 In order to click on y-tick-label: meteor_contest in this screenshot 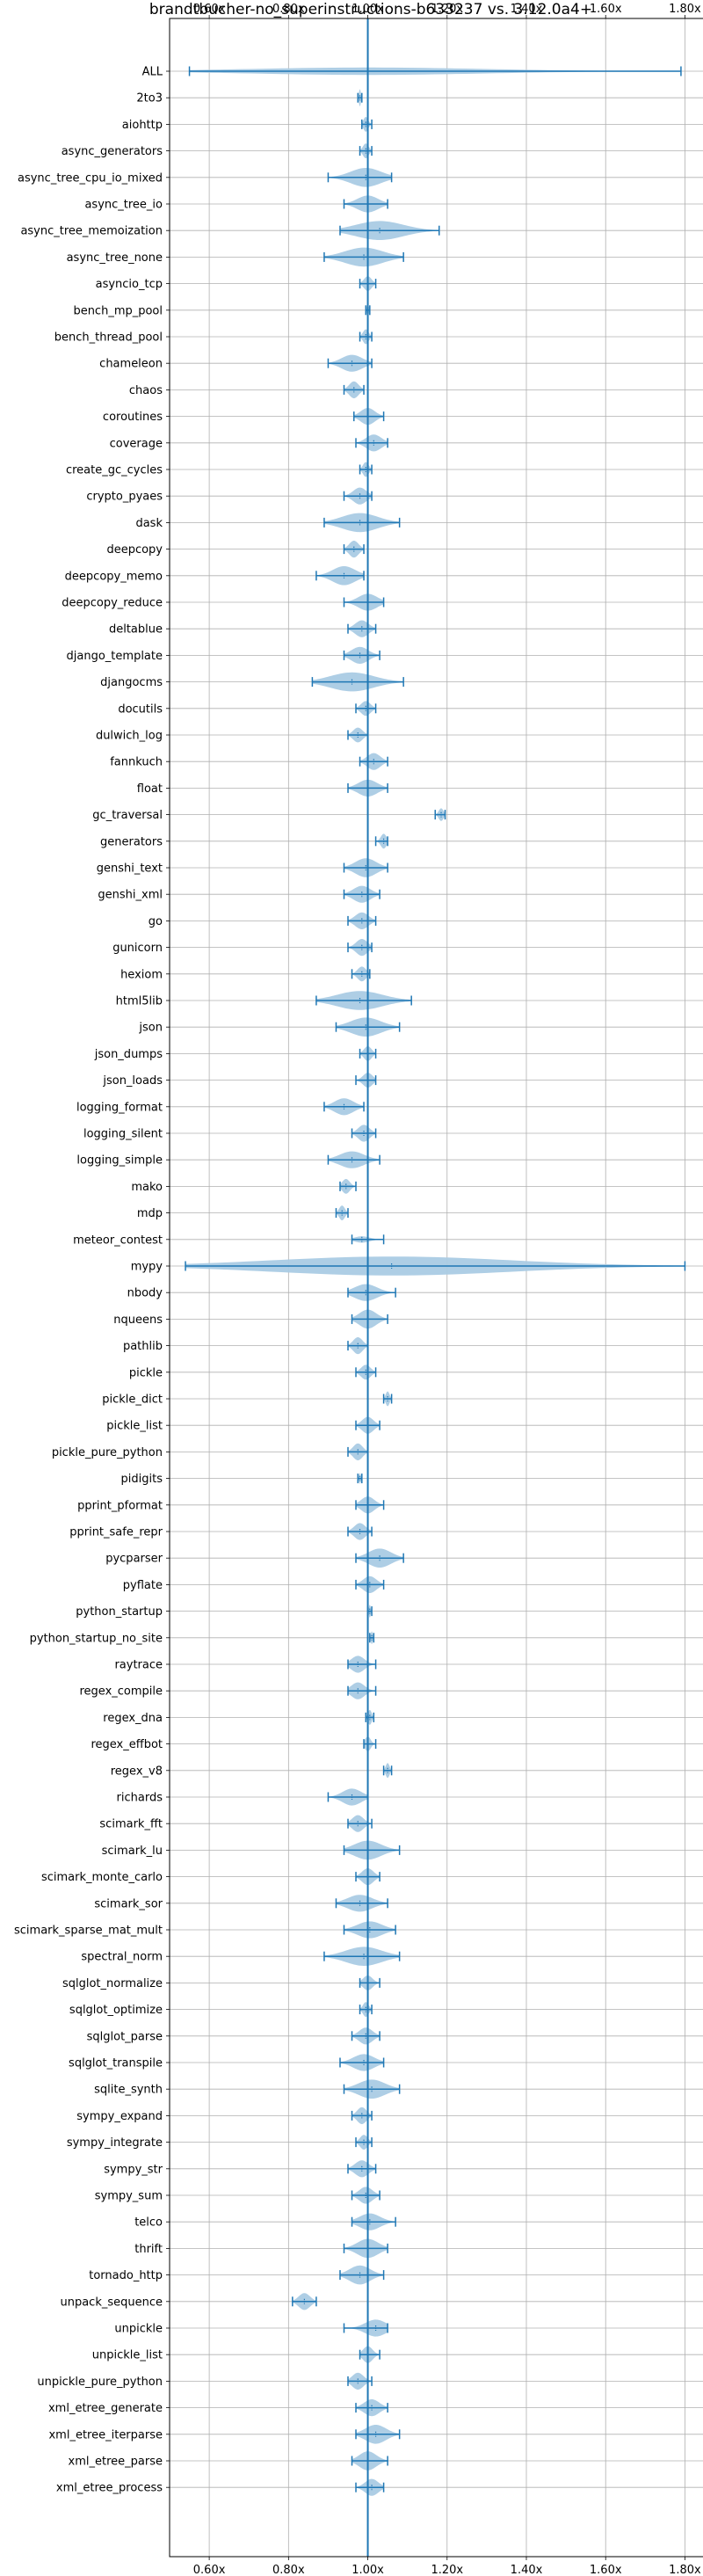, I will do `click(118, 1240)`.